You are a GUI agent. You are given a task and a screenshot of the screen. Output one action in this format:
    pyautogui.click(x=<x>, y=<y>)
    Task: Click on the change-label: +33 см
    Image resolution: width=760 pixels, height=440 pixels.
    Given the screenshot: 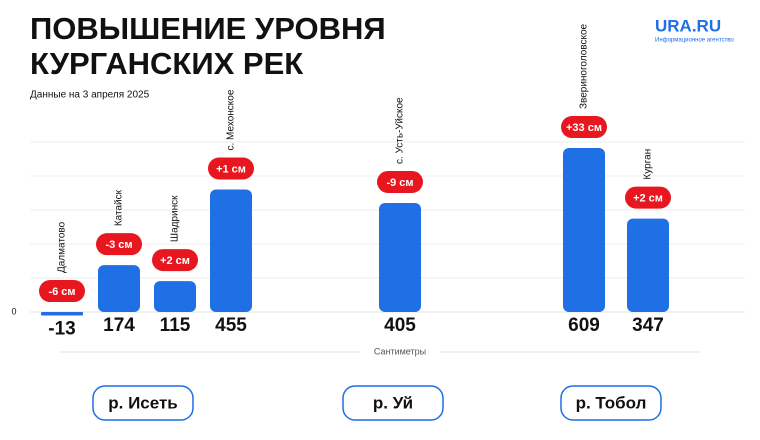 What is the action you would take?
    pyautogui.click(x=584, y=128)
    